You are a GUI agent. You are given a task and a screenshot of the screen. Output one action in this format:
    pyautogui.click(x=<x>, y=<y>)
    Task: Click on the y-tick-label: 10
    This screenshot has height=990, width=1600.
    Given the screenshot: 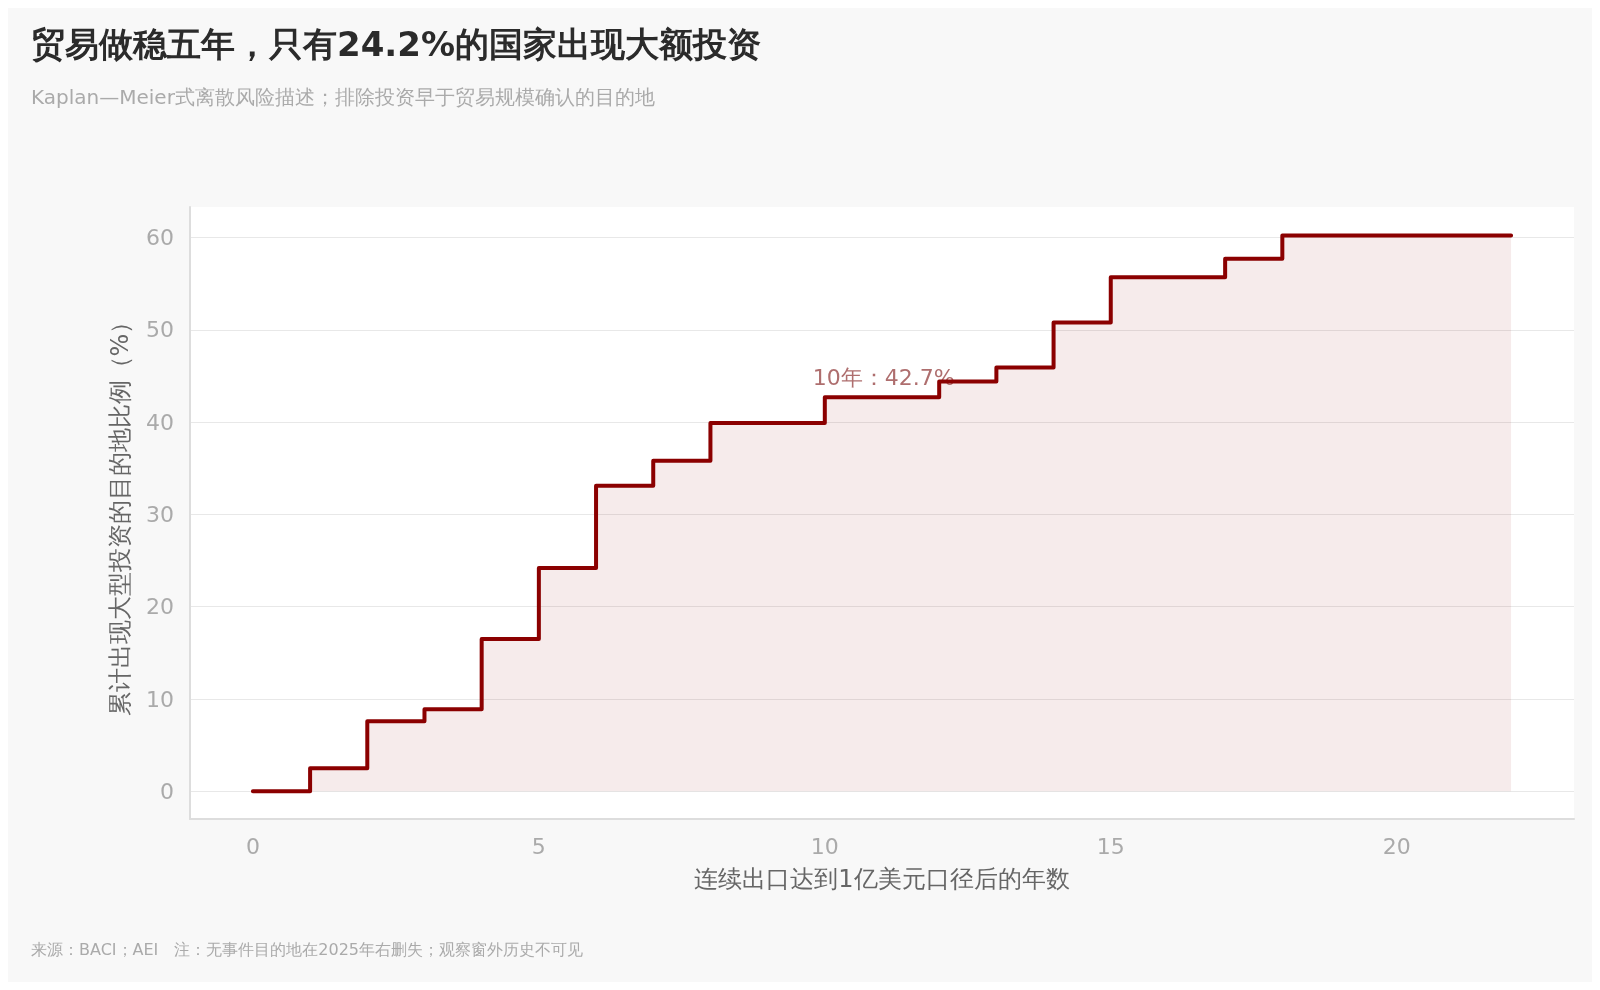 What is the action you would take?
    pyautogui.click(x=160, y=699)
    